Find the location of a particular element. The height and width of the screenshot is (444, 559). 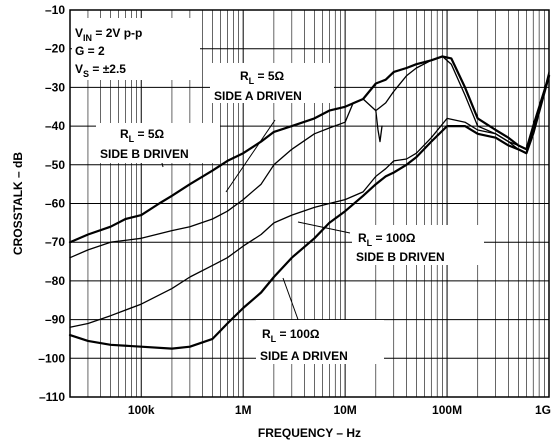

conditions-text: VIN = 2V p-p G = 2 VS = ±2.5 is located at coordinates (136, 49).